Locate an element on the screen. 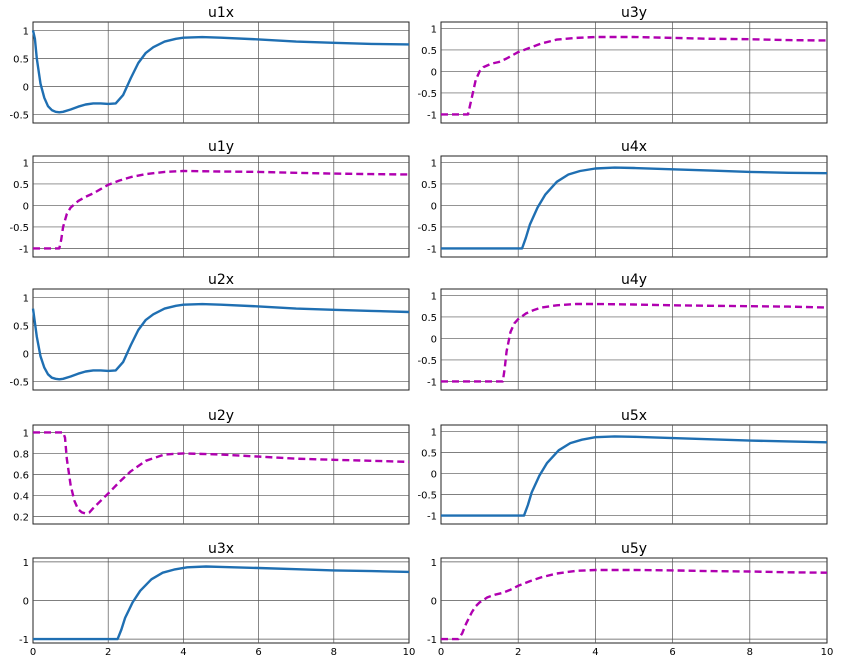  panel-u1x: 1 0.5 0 -0.5 u1x is located at coordinates (209, 64).